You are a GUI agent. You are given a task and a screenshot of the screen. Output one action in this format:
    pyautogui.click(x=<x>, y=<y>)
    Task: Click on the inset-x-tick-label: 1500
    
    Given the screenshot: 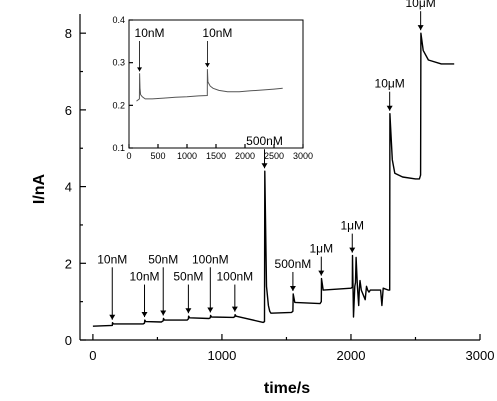 What is the action you would take?
    pyautogui.click(x=216, y=156)
    